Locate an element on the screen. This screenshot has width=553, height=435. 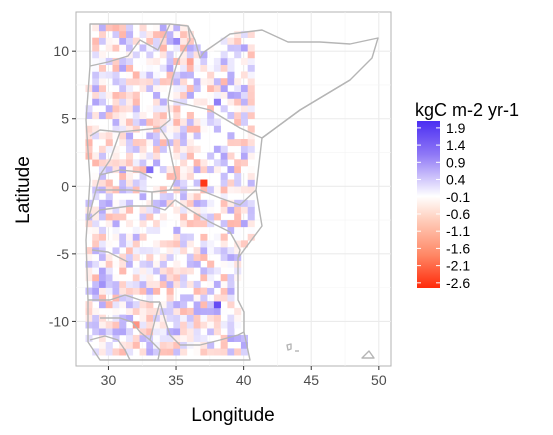
legend-label: -2.1 is located at coordinates (458, 266).